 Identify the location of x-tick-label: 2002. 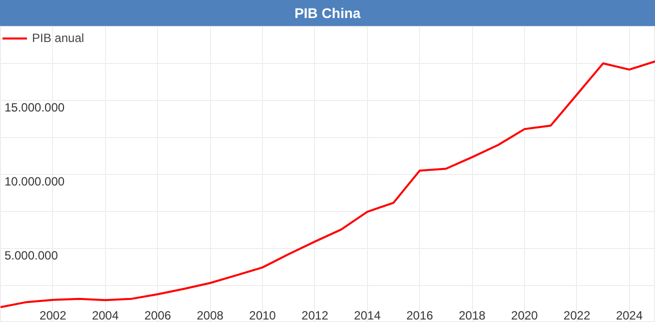
(53, 315).